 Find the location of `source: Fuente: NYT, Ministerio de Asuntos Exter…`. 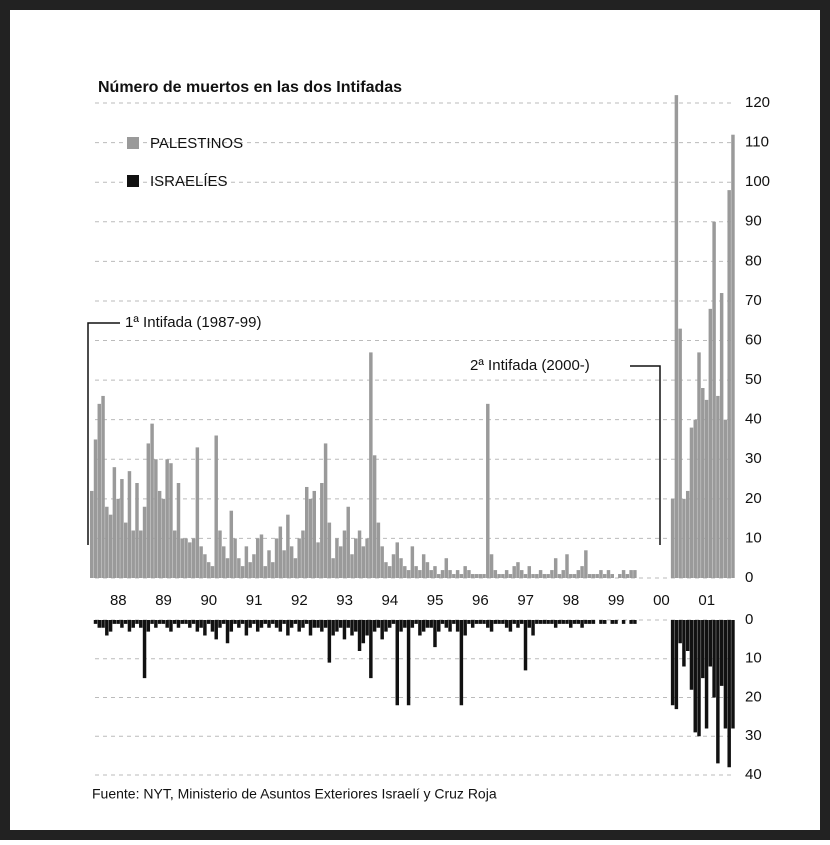

source: Fuente: NYT, Ministerio de Asuntos Exter… is located at coordinates (294, 794).